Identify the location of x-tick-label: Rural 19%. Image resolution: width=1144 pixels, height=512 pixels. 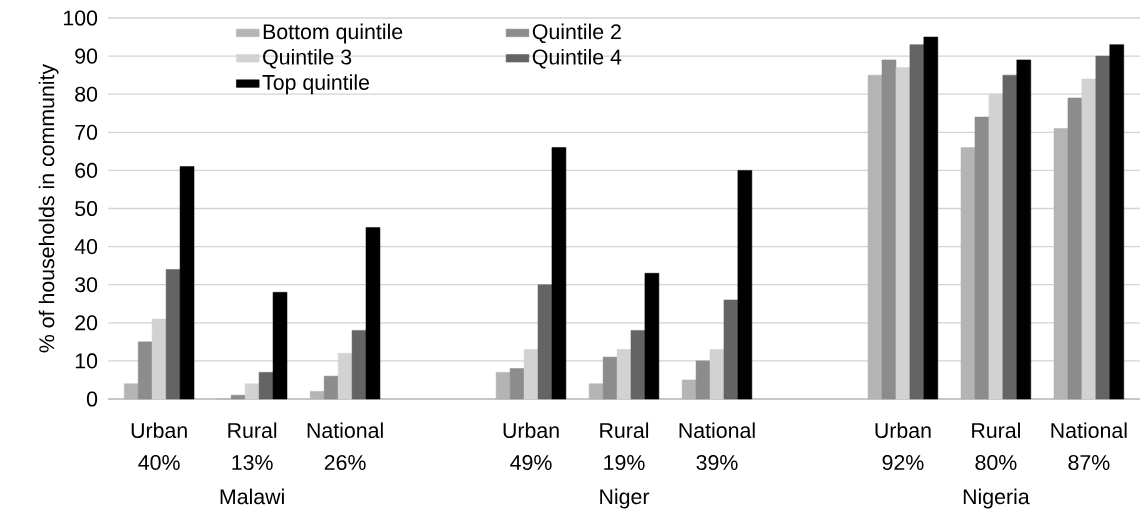
(624, 446).